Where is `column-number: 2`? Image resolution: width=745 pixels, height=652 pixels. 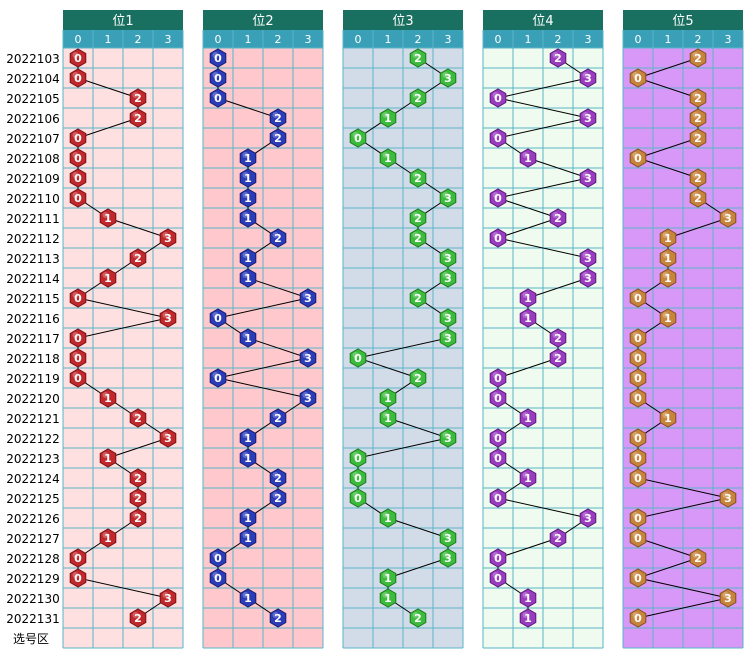 column-number: 2 is located at coordinates (138, 39).